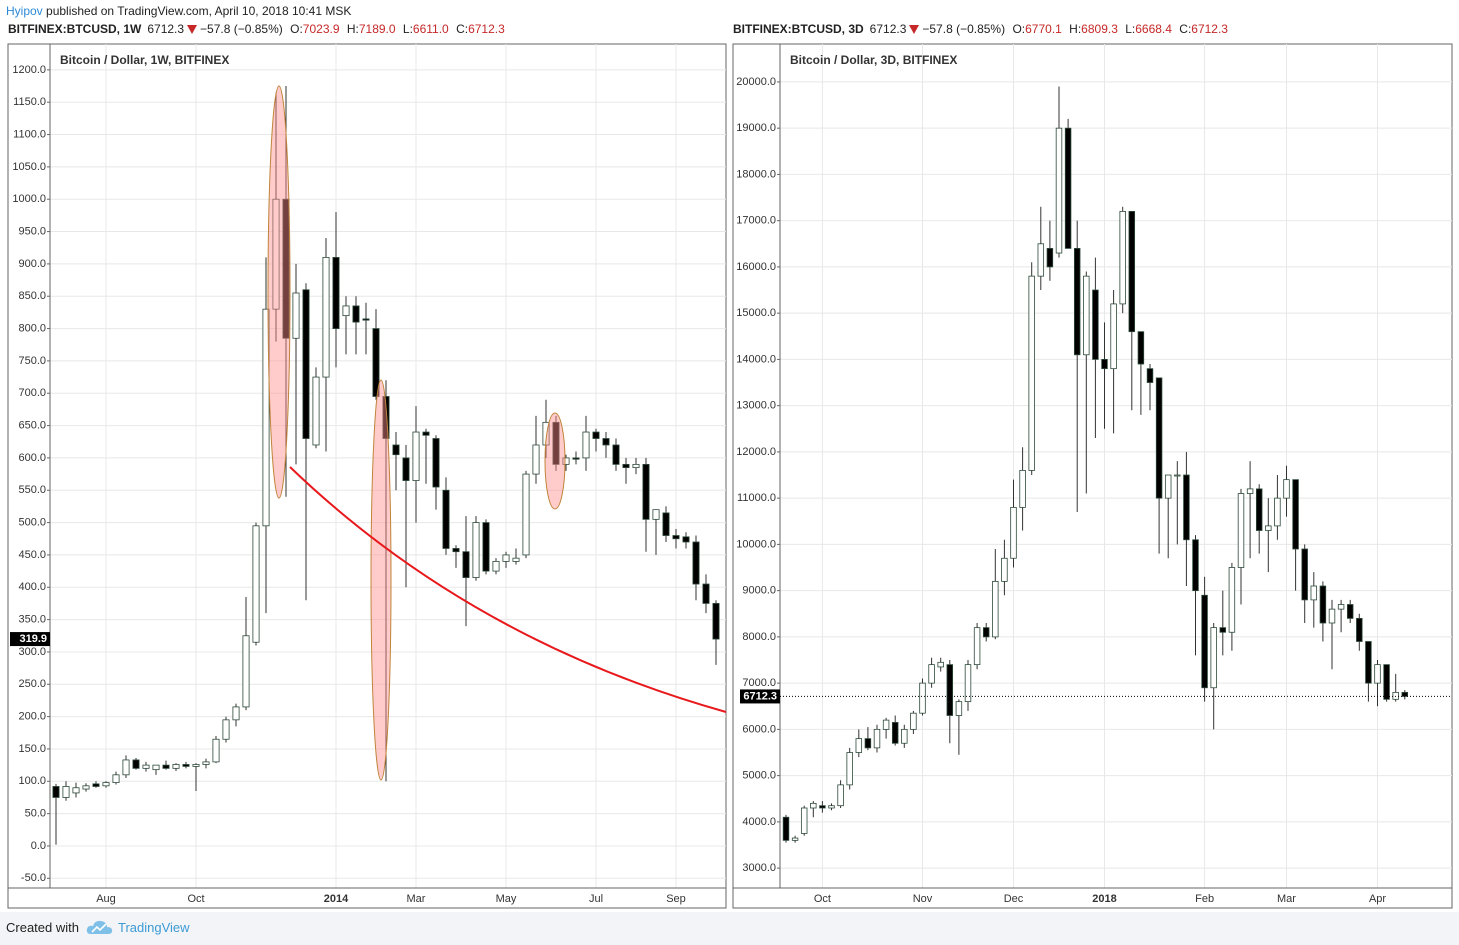  Describe the element at coordinates (1209, 29) in the screenshot. I see `ohlc-value: 6712.3` at that location.